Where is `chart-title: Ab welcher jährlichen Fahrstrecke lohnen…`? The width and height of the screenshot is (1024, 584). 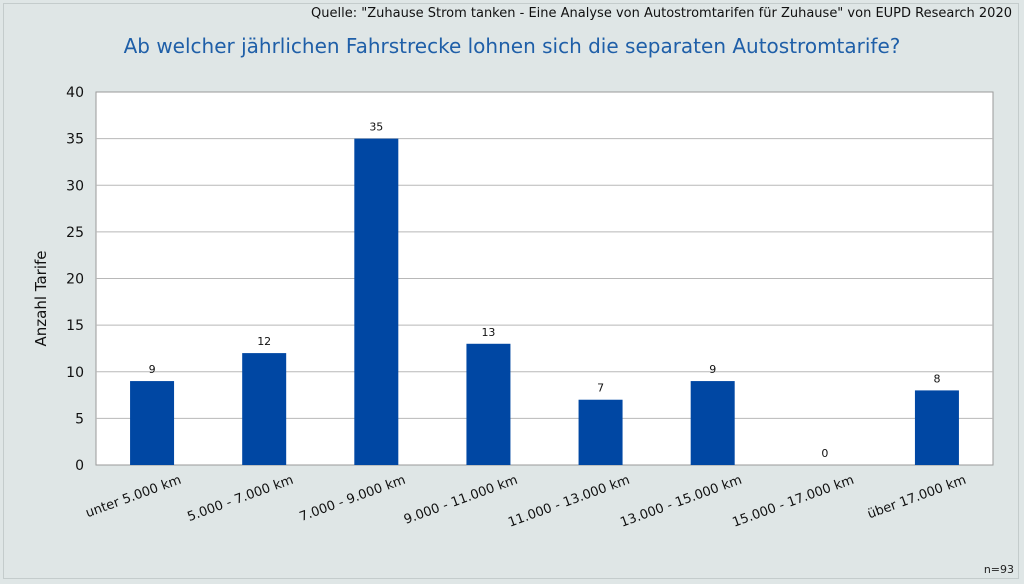
chart-title: Ab welcher jährlichen Fahrstrecke lohnen… is located at coordinates (512, 46).